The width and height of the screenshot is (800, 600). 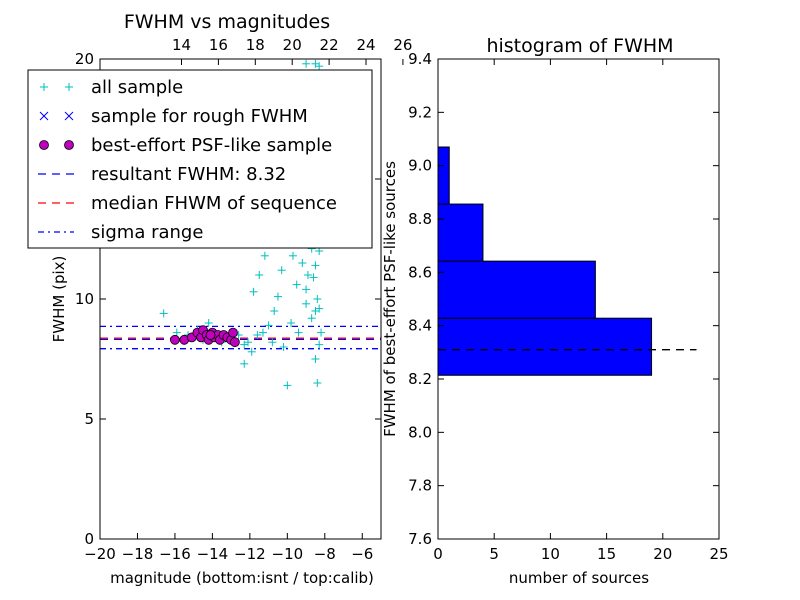 What do you see at coordinates (420, 486) in the screenshot?
I see `right-ytick-label: 7.8` at bounding box center [420, 486].